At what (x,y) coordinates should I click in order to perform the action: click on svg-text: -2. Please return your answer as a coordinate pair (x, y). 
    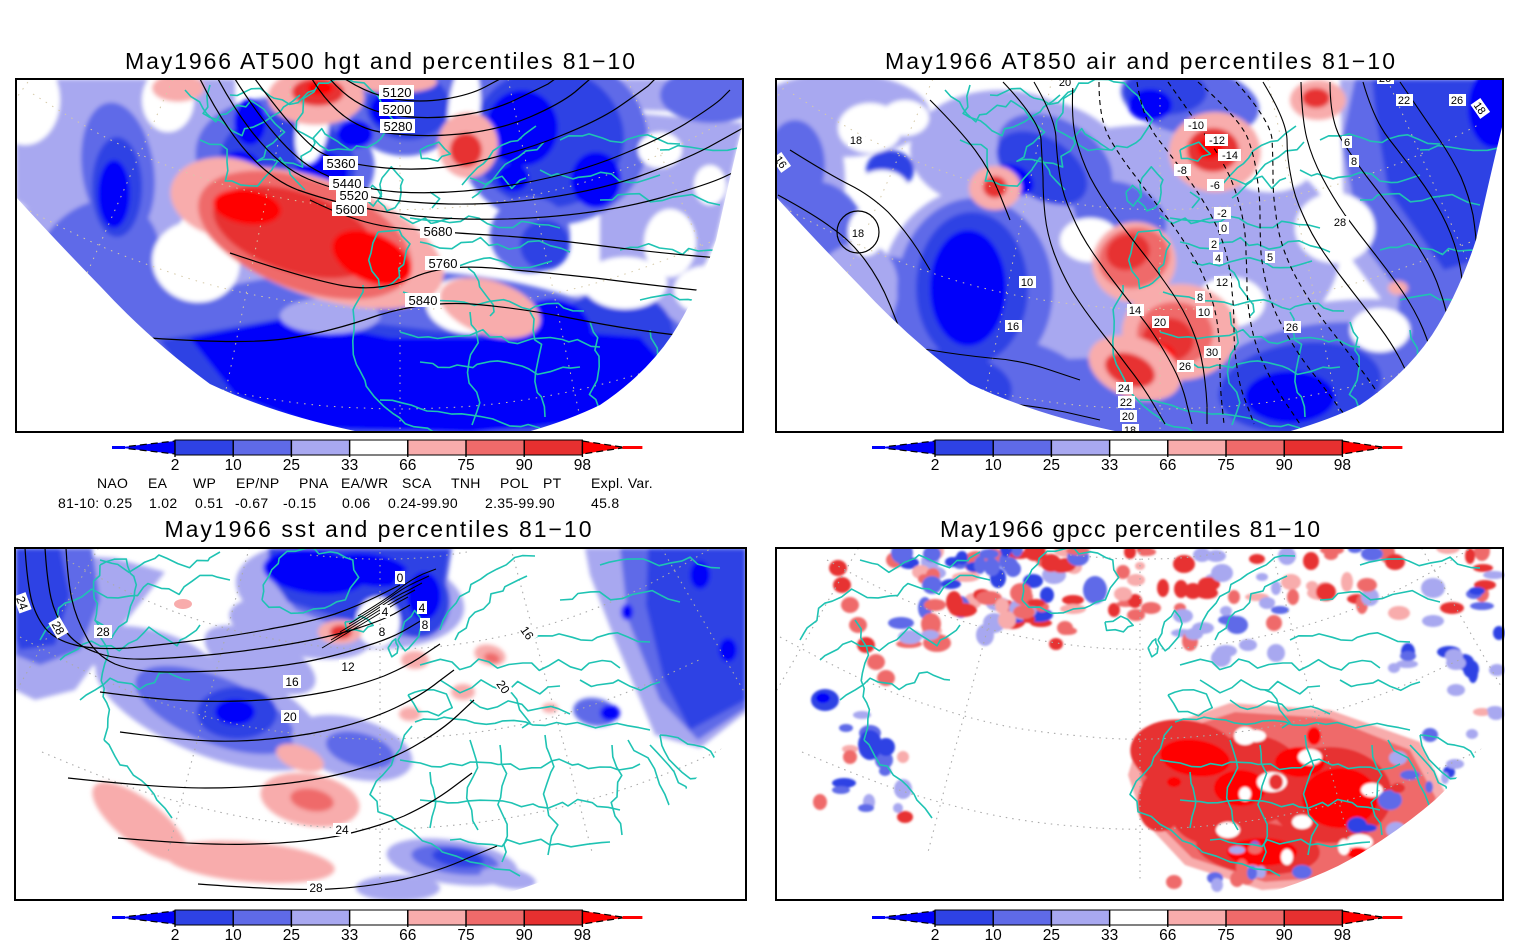
    Looking at the image, I should click on (1222, 214).